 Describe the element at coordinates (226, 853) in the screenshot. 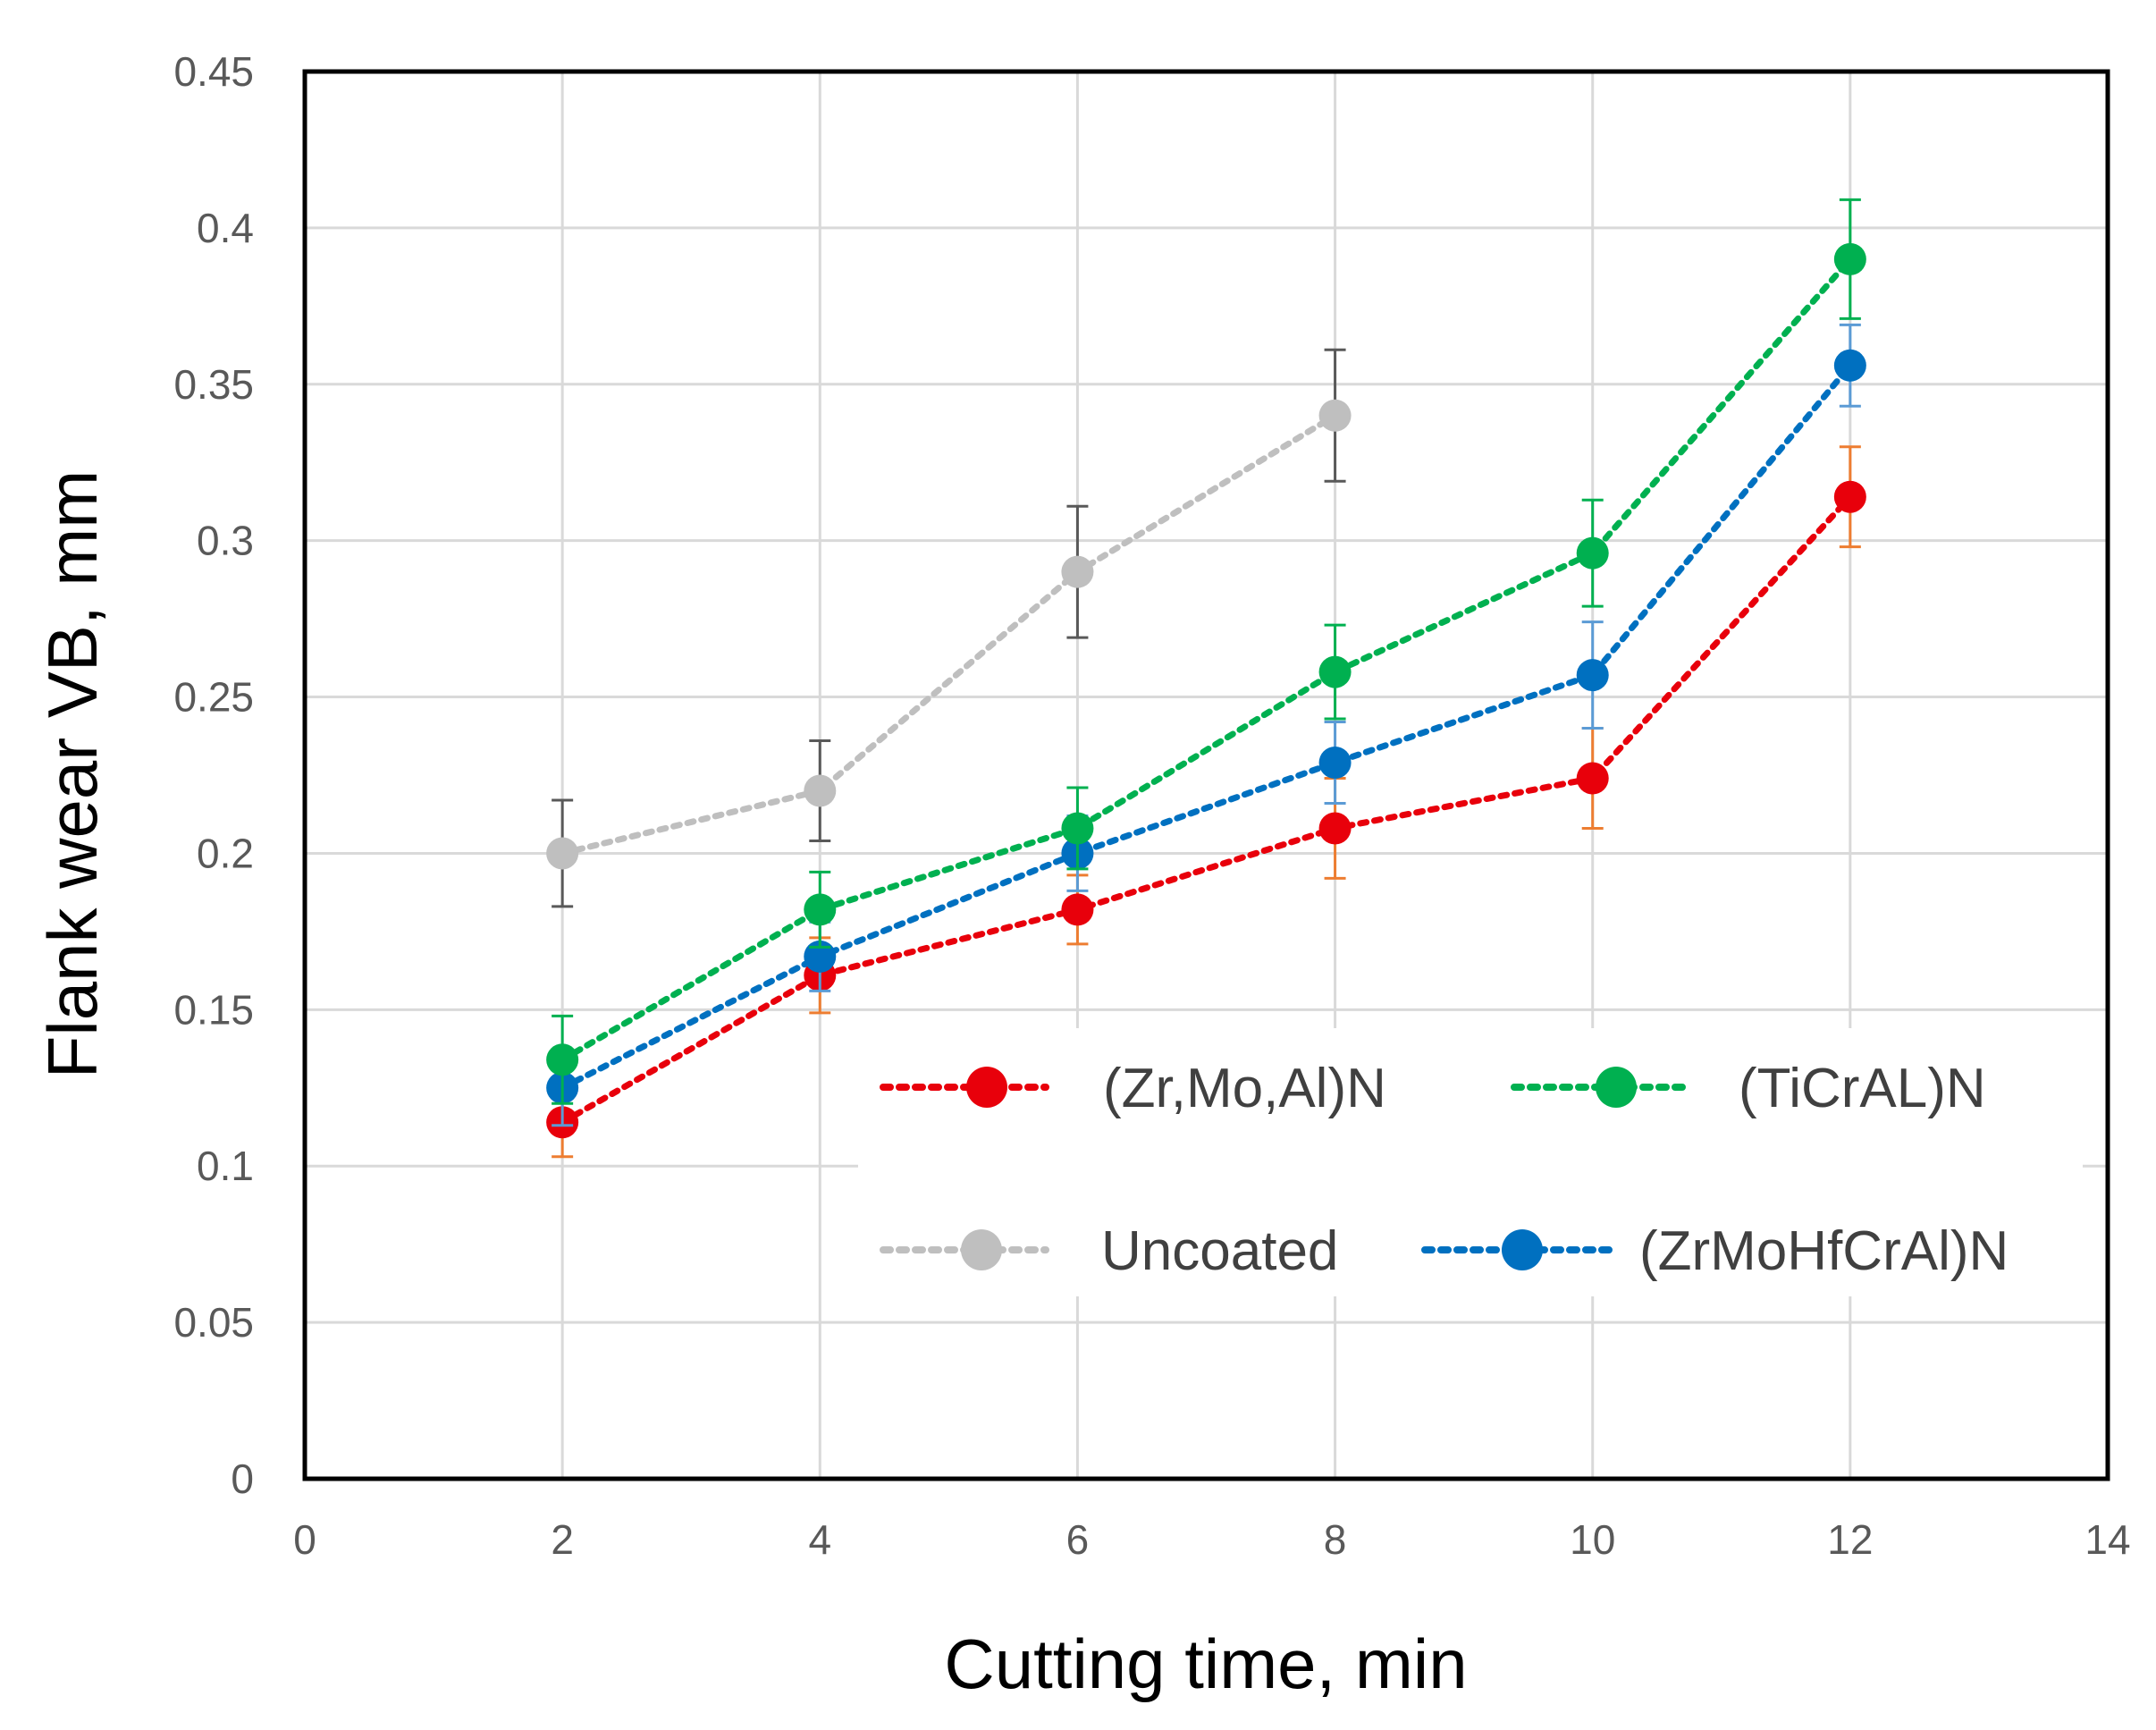

I see `y-tick-label: 0.2` at that location.